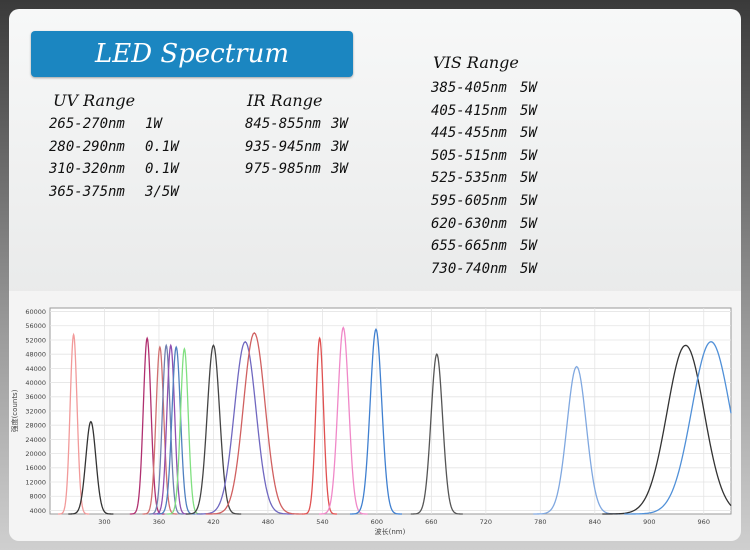 The height and width of the screenshot is (550, 750). I want to click on vis-item-range: 655-665nm, so click(469, 246).